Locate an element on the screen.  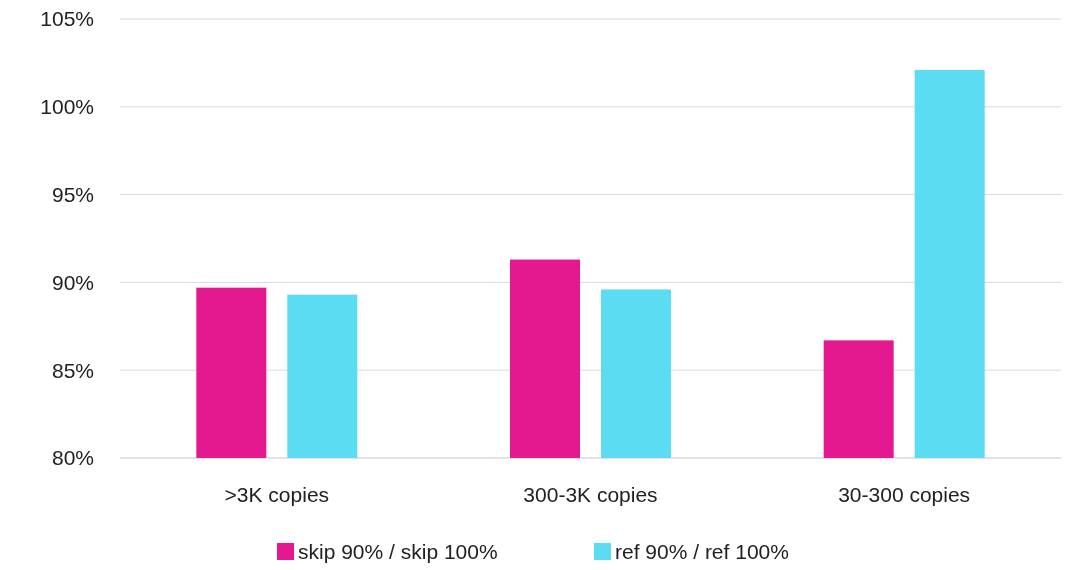
y-tick-label: 80% is located at coordinates (72, 458).